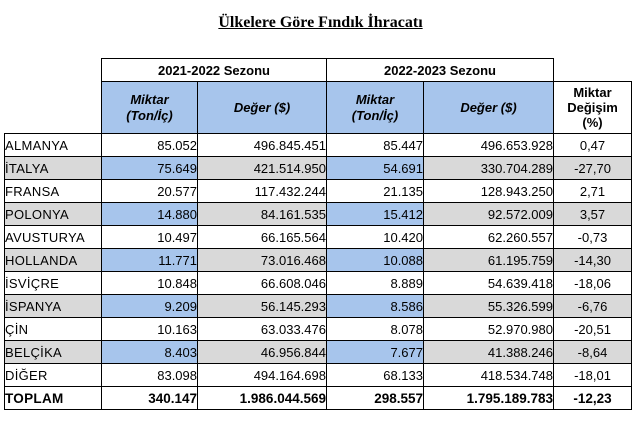 The height and width of the screenshot is (437, 641). I want to click on quantity-2022-cell: 8.889, so click(375, 283).